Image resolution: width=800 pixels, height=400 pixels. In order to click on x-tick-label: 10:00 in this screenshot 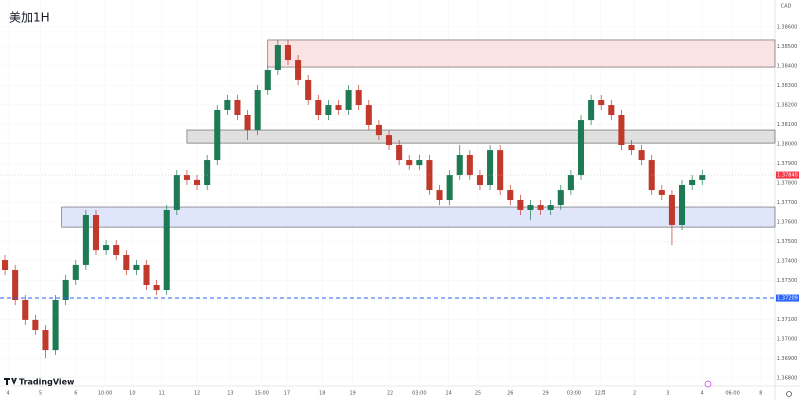, I will do `click(105, 394)`.